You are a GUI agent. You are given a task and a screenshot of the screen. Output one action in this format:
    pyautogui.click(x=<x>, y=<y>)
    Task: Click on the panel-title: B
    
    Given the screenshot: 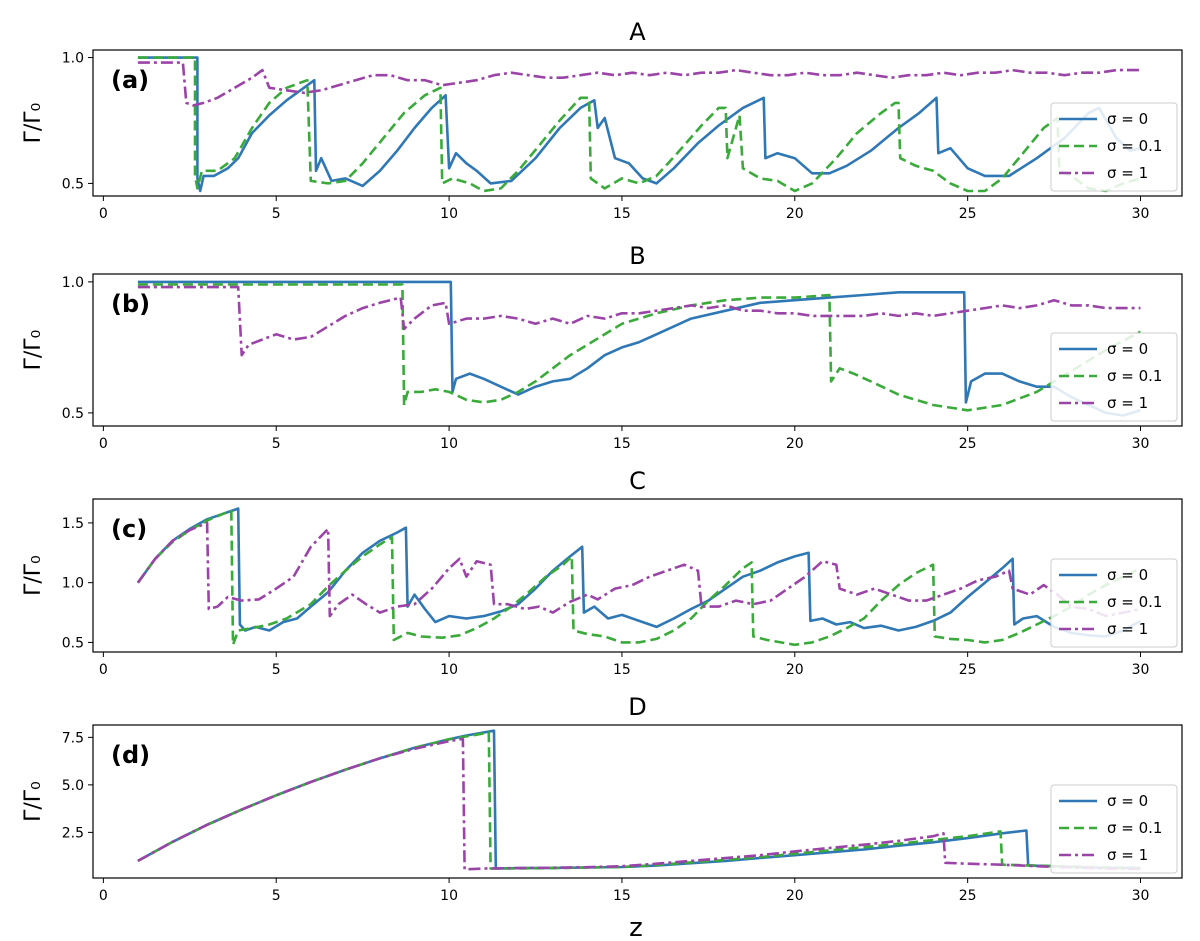 What is the action you would take?
    pyautogui.click(x=637, y=256)
    